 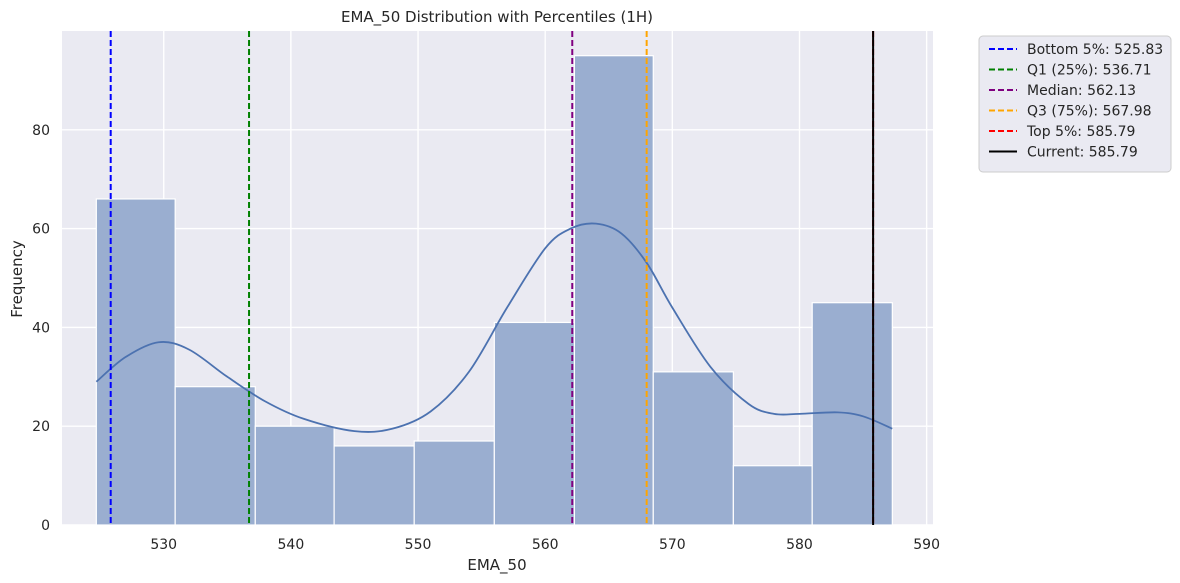 What do you see at coordinates (799, 545) in the screenshot?
I see `x-tick-label: 580` at bounding box center [799, 545].